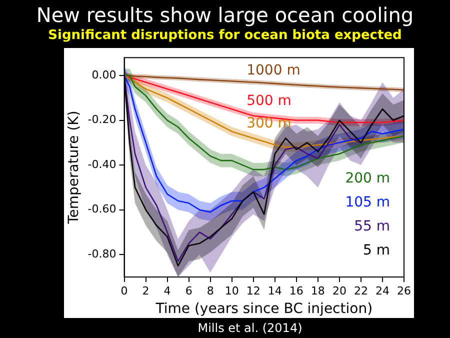  What do you see at coordinates (382, 291) in the screenshot?
I see `x-tick-label: 24` at bounding box center [382, 291].